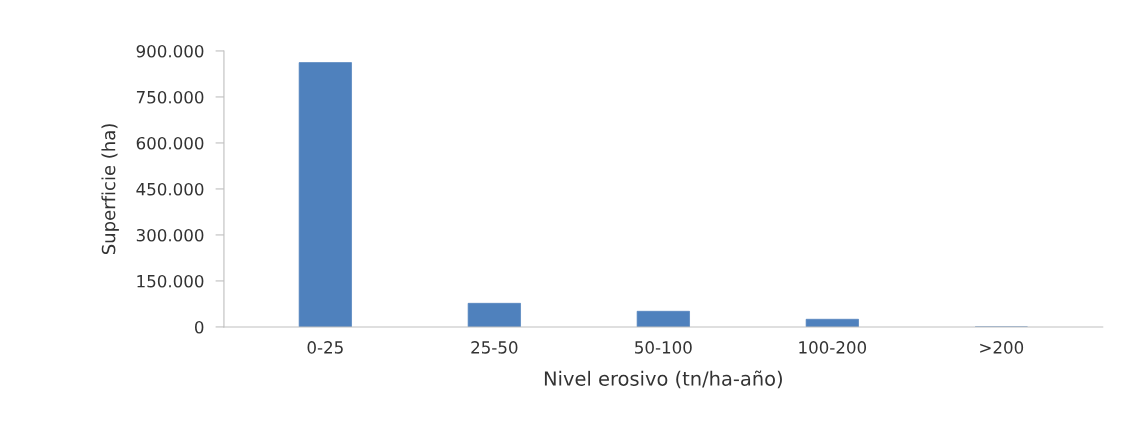 The height and width of the screenshot is (443, 1131). What do you see at coordinates (170, 51) in the screenshot?
I see `y-tick-label: 900.000` at bounding box center [170, 51].